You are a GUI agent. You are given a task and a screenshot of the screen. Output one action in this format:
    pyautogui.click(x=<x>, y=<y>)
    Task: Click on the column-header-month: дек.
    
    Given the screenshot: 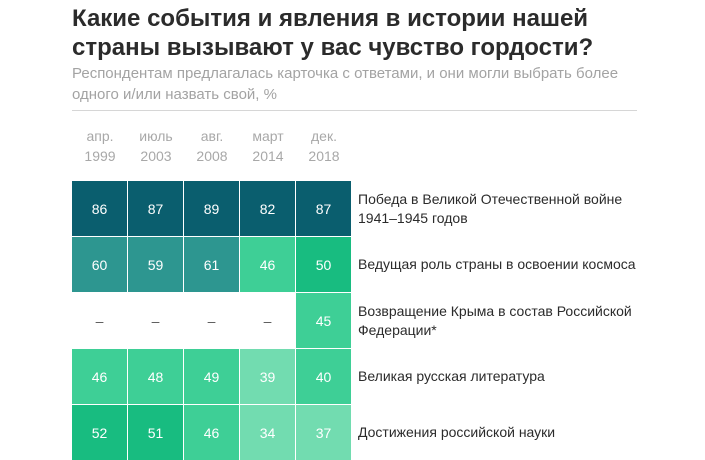 What is the action you would take?
    pyautogui.click(x=324, y=136)
    